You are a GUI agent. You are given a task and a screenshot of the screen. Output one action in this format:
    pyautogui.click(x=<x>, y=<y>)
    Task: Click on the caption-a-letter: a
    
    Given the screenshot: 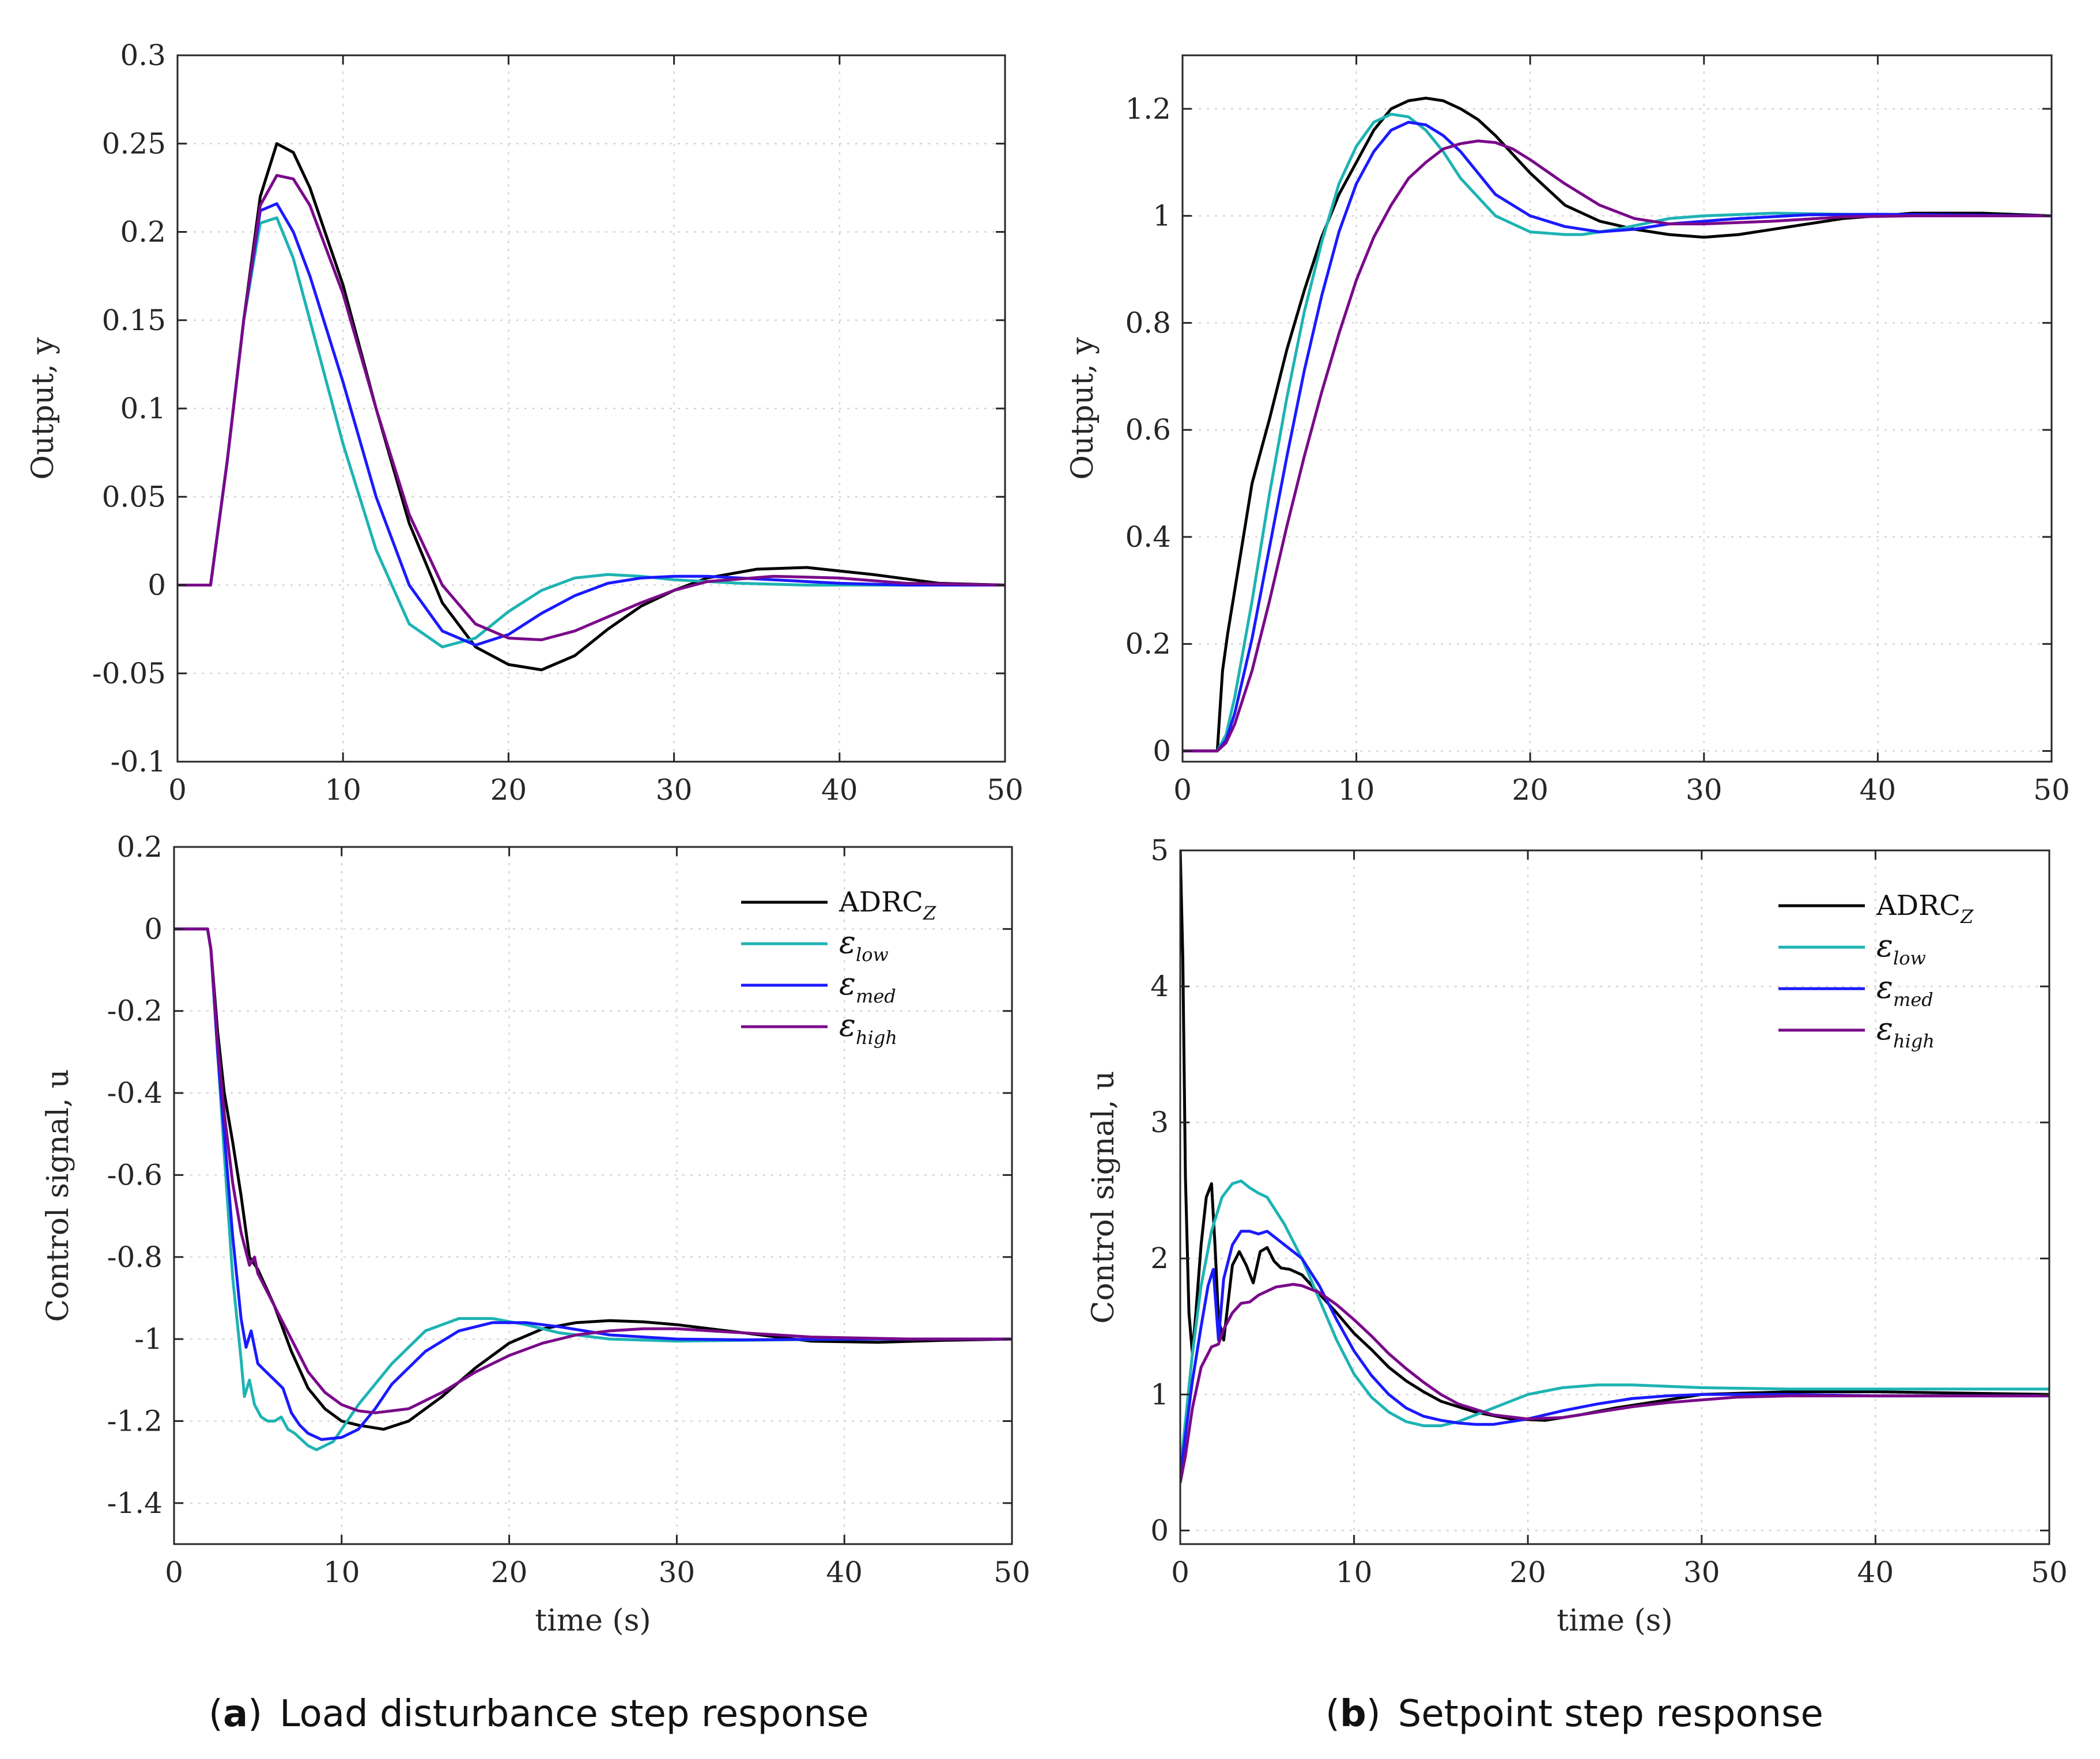 What is the action you would take?
    pyautogui.click(x=235, y=1714)
    